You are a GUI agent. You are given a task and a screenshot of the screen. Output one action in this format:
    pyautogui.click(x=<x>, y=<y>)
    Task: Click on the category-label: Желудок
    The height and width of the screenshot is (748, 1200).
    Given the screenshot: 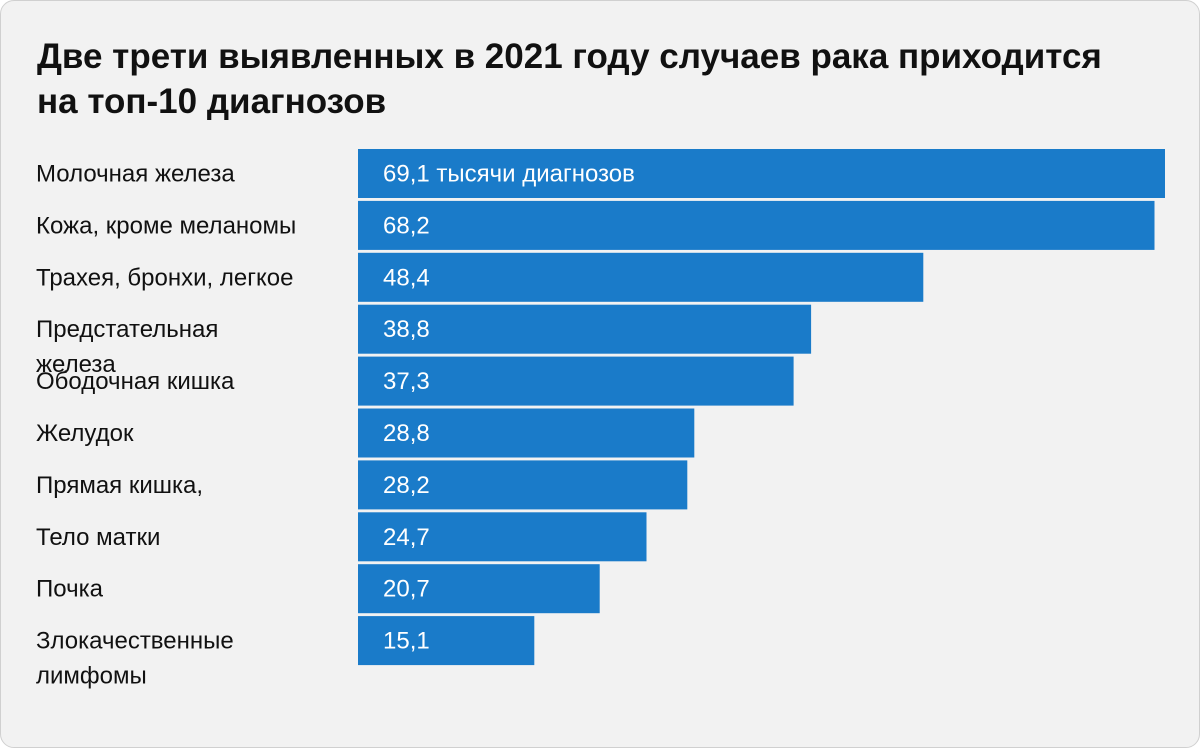 What is the action you would take?
    pyautogui.click(x=85, y=433)
    